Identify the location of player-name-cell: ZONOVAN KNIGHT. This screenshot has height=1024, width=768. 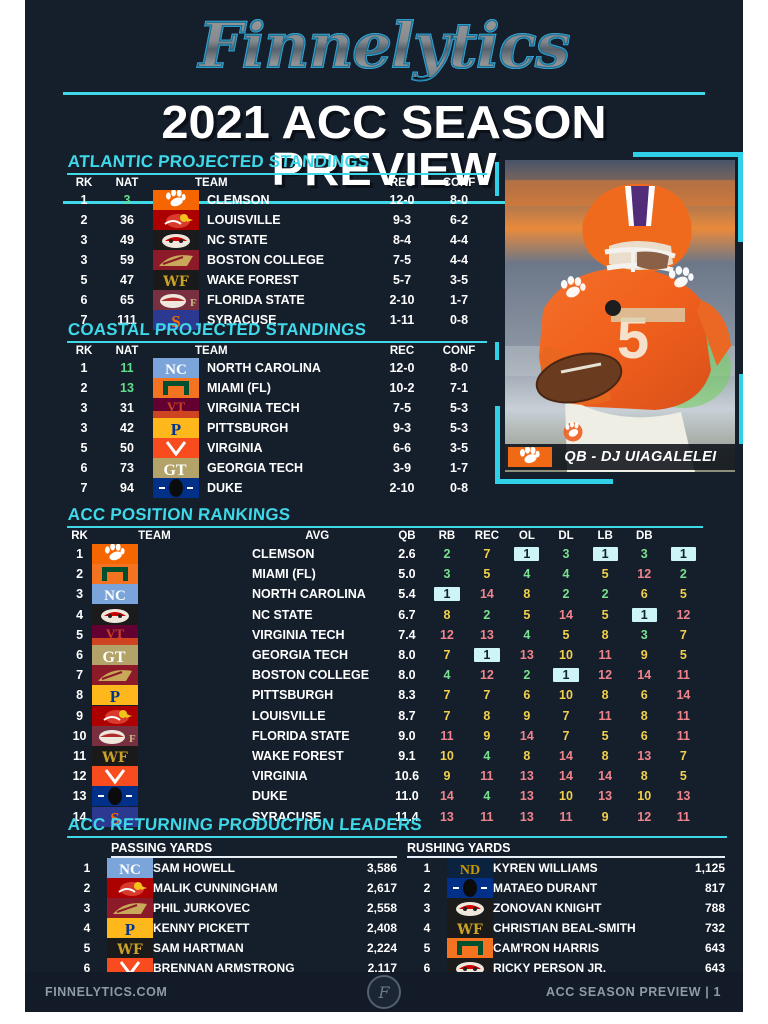
(547, 908).